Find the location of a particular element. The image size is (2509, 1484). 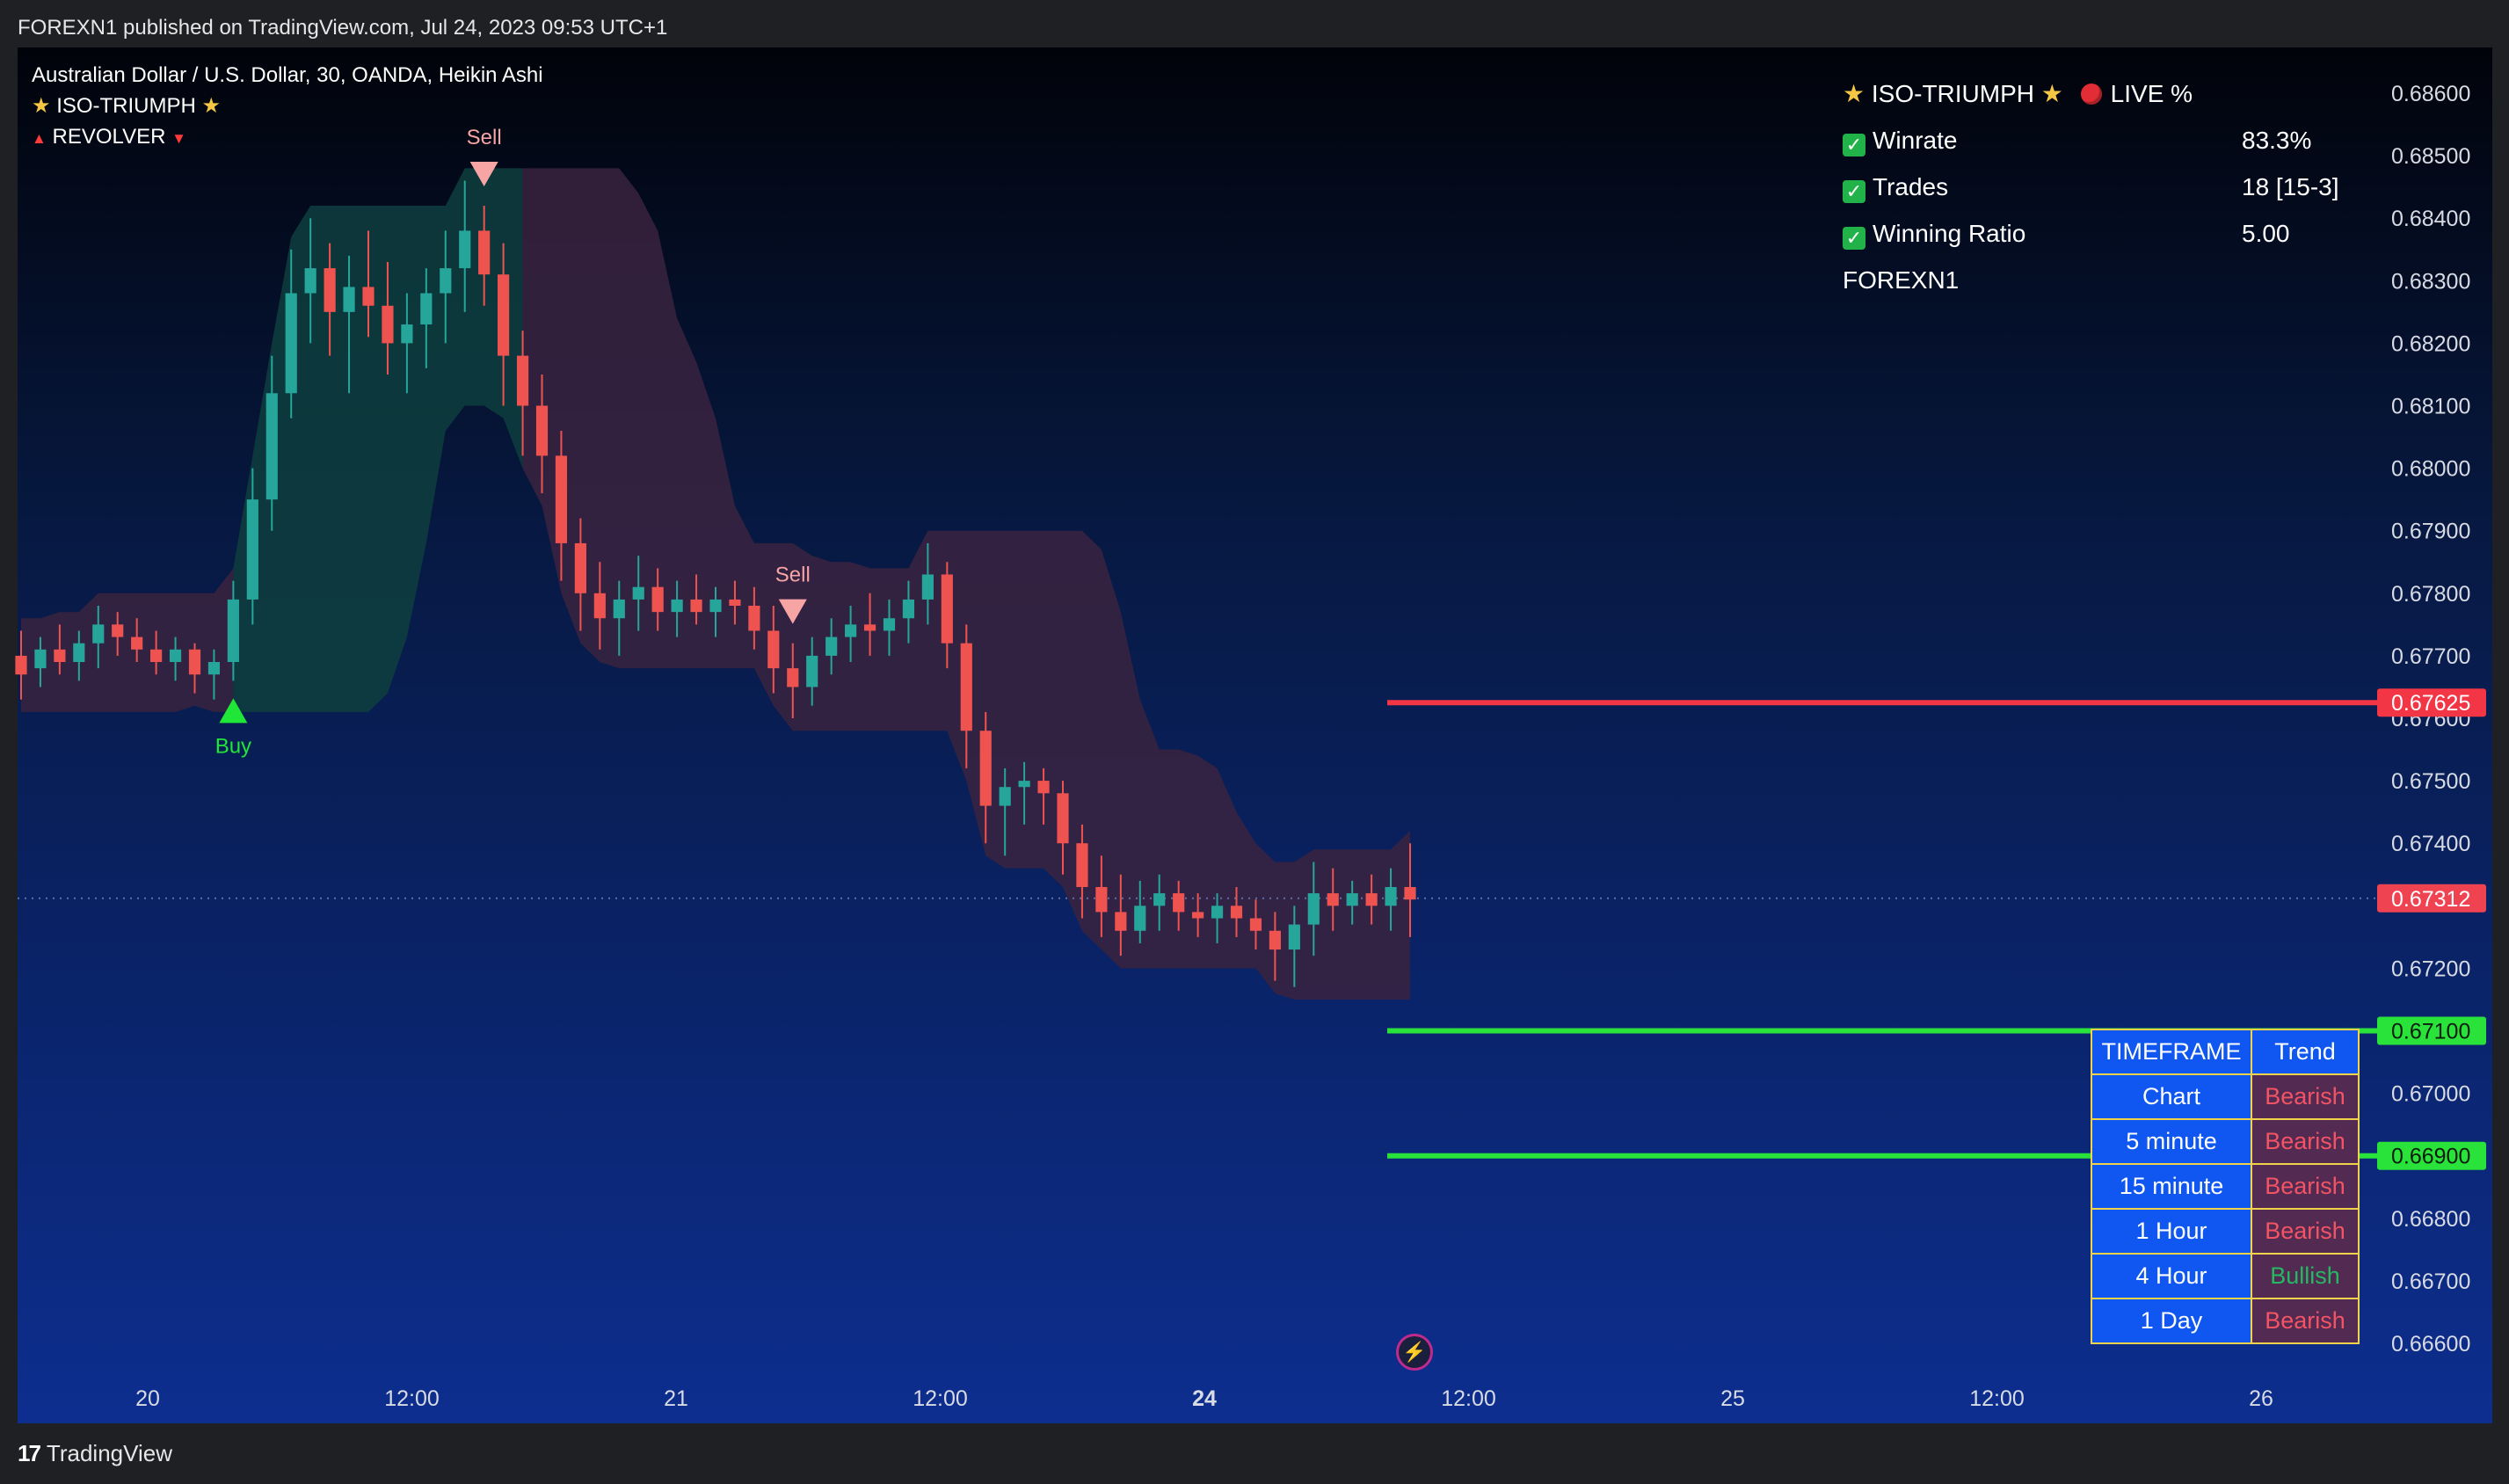

price-tick-label: 0.68200 is located at coordinates (2430, 344).